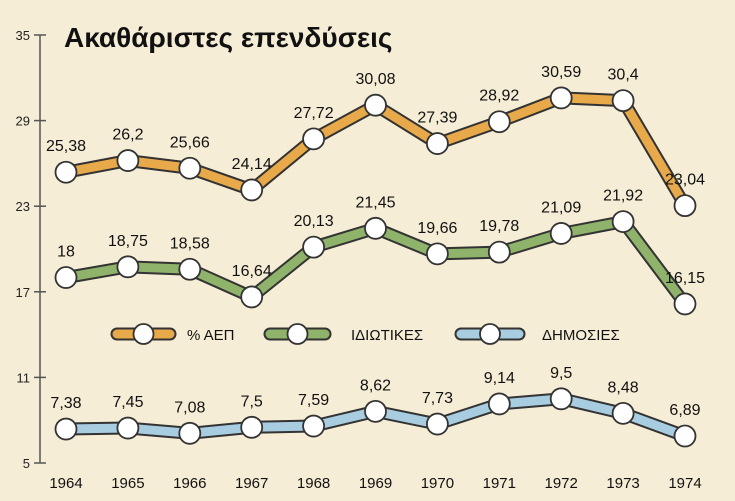 This screenshot has width=735, height=501. What do you see at coordinates (561, 373) in the screenshot?
I see `data-label: 9,5` at bounding box center [561, 373].